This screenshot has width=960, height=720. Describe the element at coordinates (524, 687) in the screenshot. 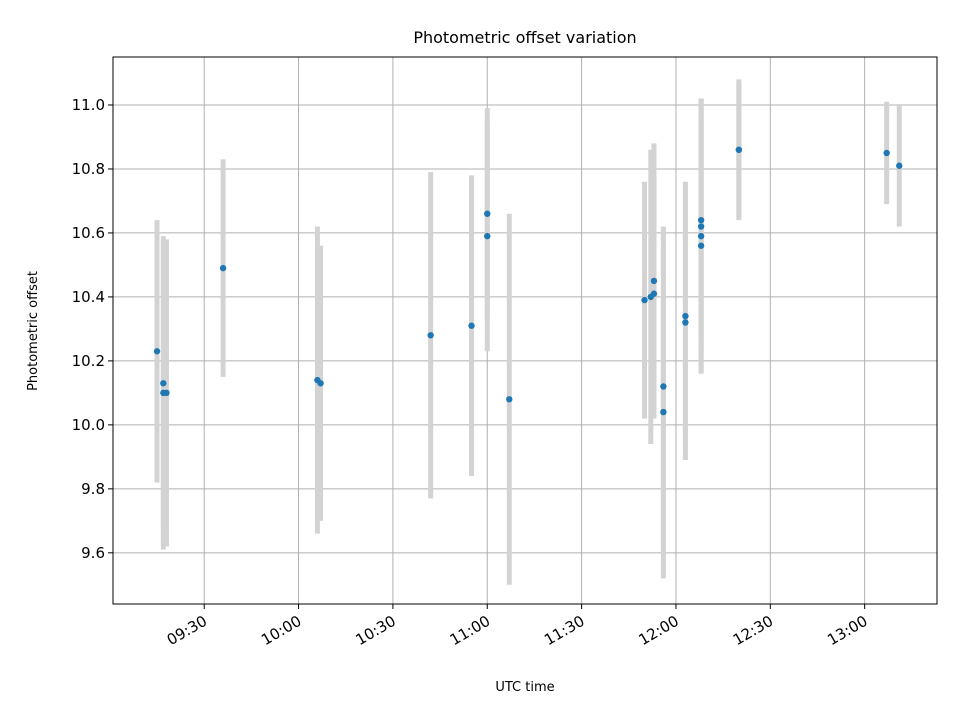

I see `x-axis-label: UTC time` at that location.